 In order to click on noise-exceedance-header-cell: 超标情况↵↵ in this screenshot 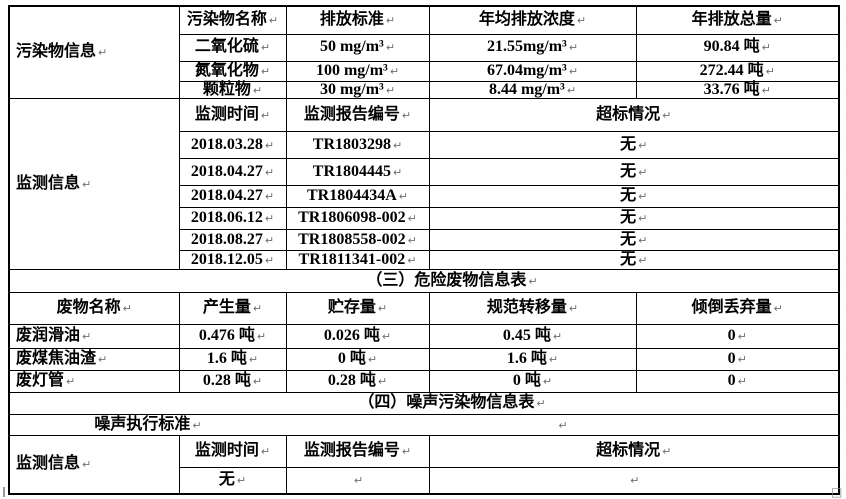, I will do `click(637, 452)`.